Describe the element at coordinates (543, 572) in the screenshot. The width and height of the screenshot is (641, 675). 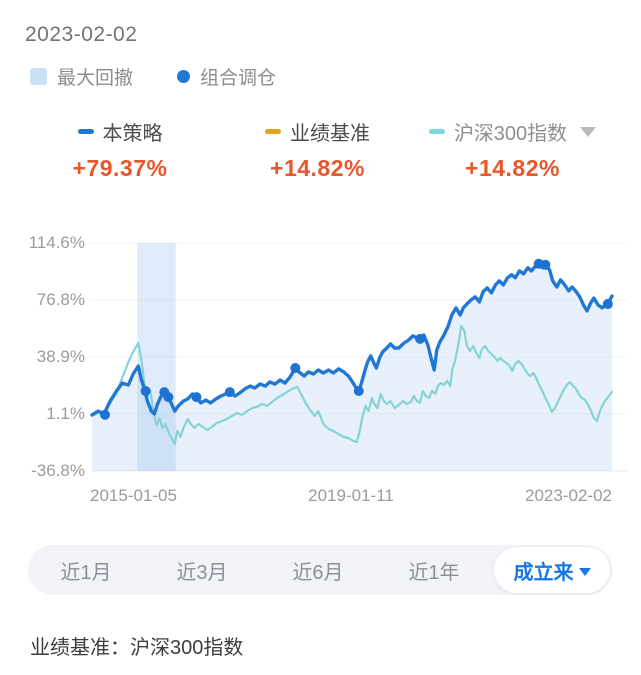
I see `tab-since-inception-label: 成立来` at that location.